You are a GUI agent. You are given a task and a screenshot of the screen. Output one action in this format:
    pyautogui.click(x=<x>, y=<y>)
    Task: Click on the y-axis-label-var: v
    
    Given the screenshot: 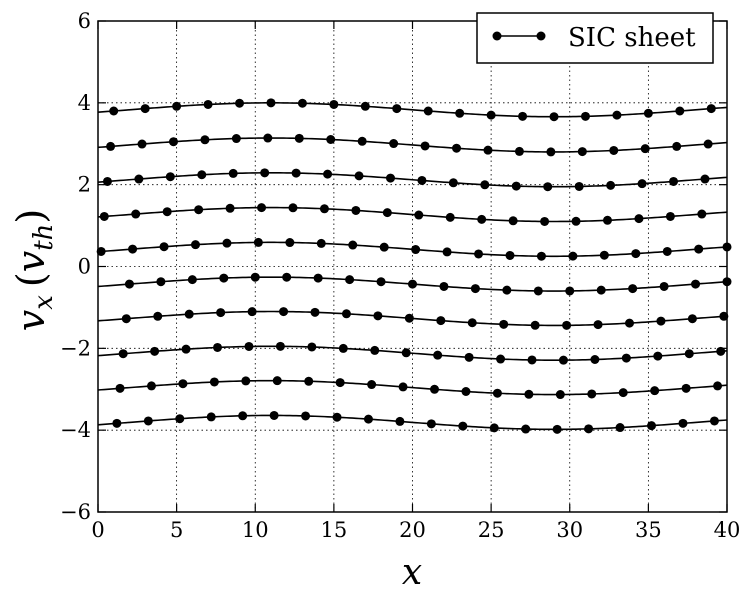 What is the action you would take?
    pyautogui.click(x=31, y=320)
    